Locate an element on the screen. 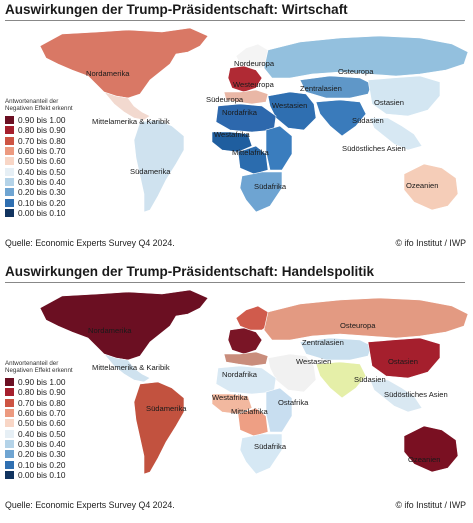 The width and height of the screenshot is (473, 523). region-label-westafrika: Westafrika is located at coordinates (230, 397).